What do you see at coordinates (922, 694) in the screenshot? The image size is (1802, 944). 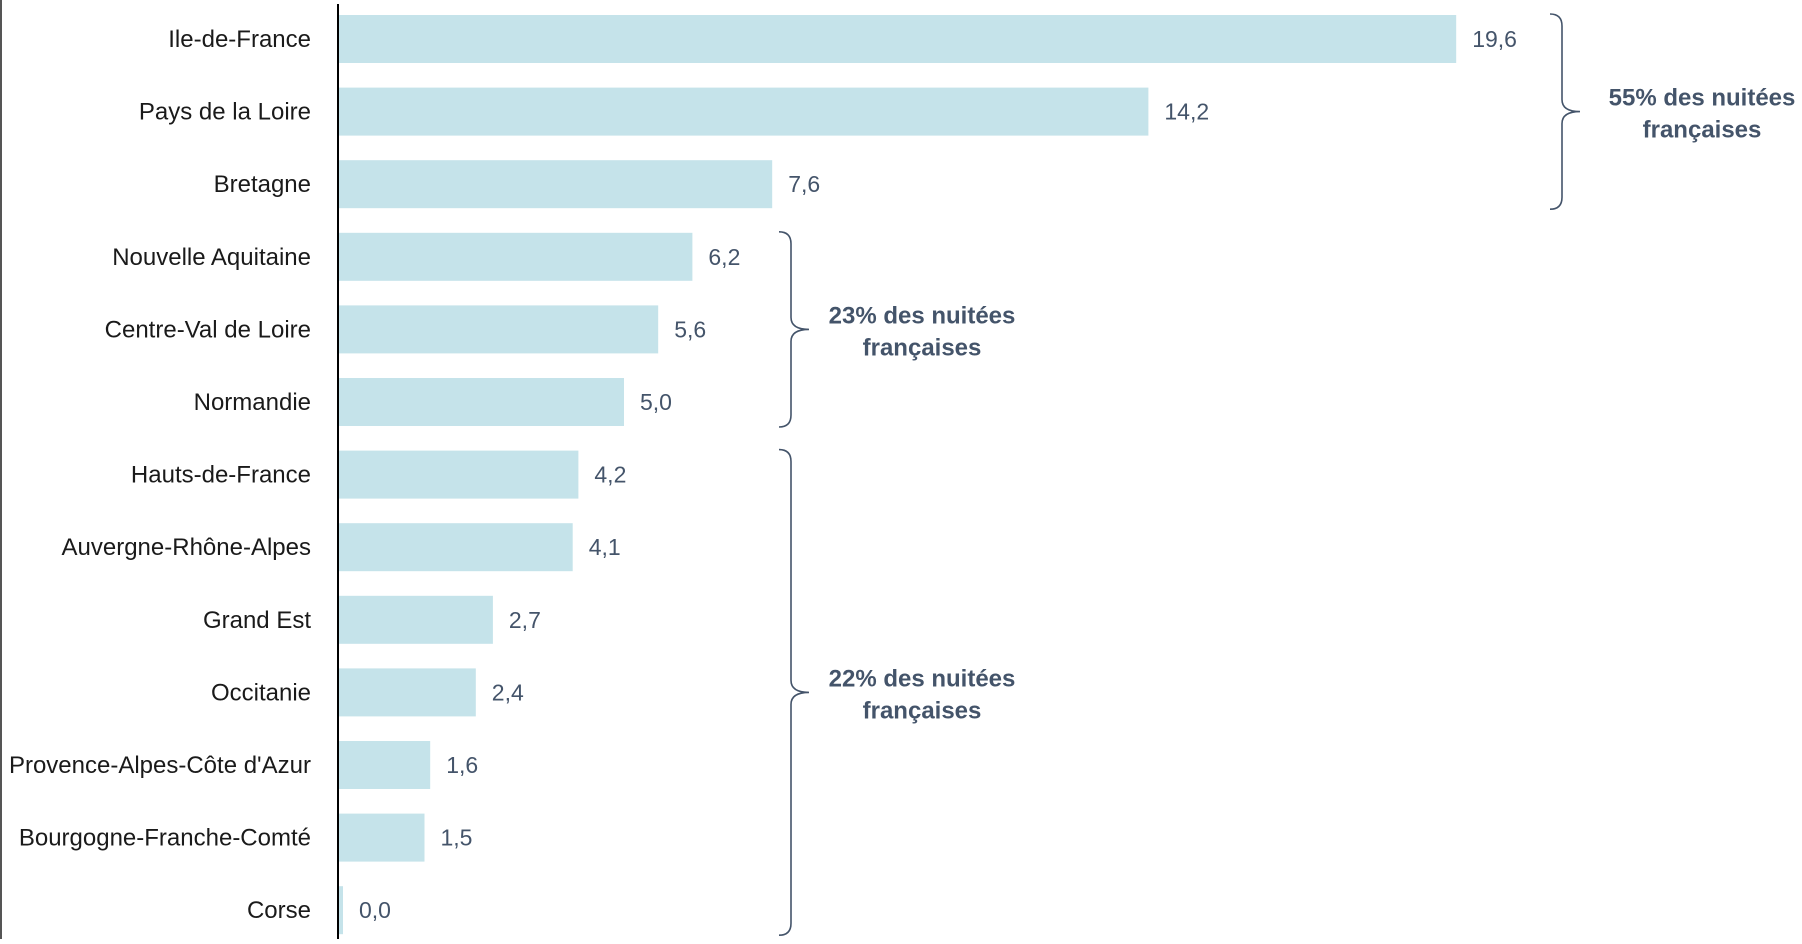 I see `group-annotation: 22% des nuitées françaises` at bounding box center [922, 694].